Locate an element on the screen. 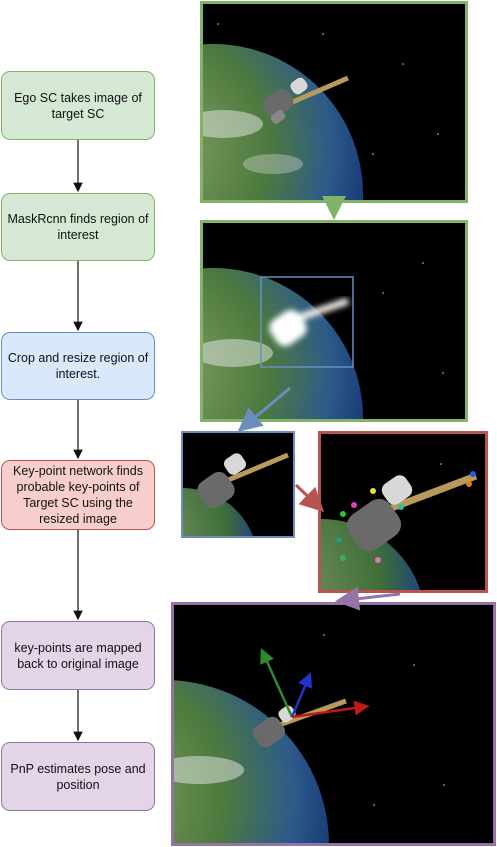  step-pnp: PnP estimates pose and position is located at coordinates (78, 776).